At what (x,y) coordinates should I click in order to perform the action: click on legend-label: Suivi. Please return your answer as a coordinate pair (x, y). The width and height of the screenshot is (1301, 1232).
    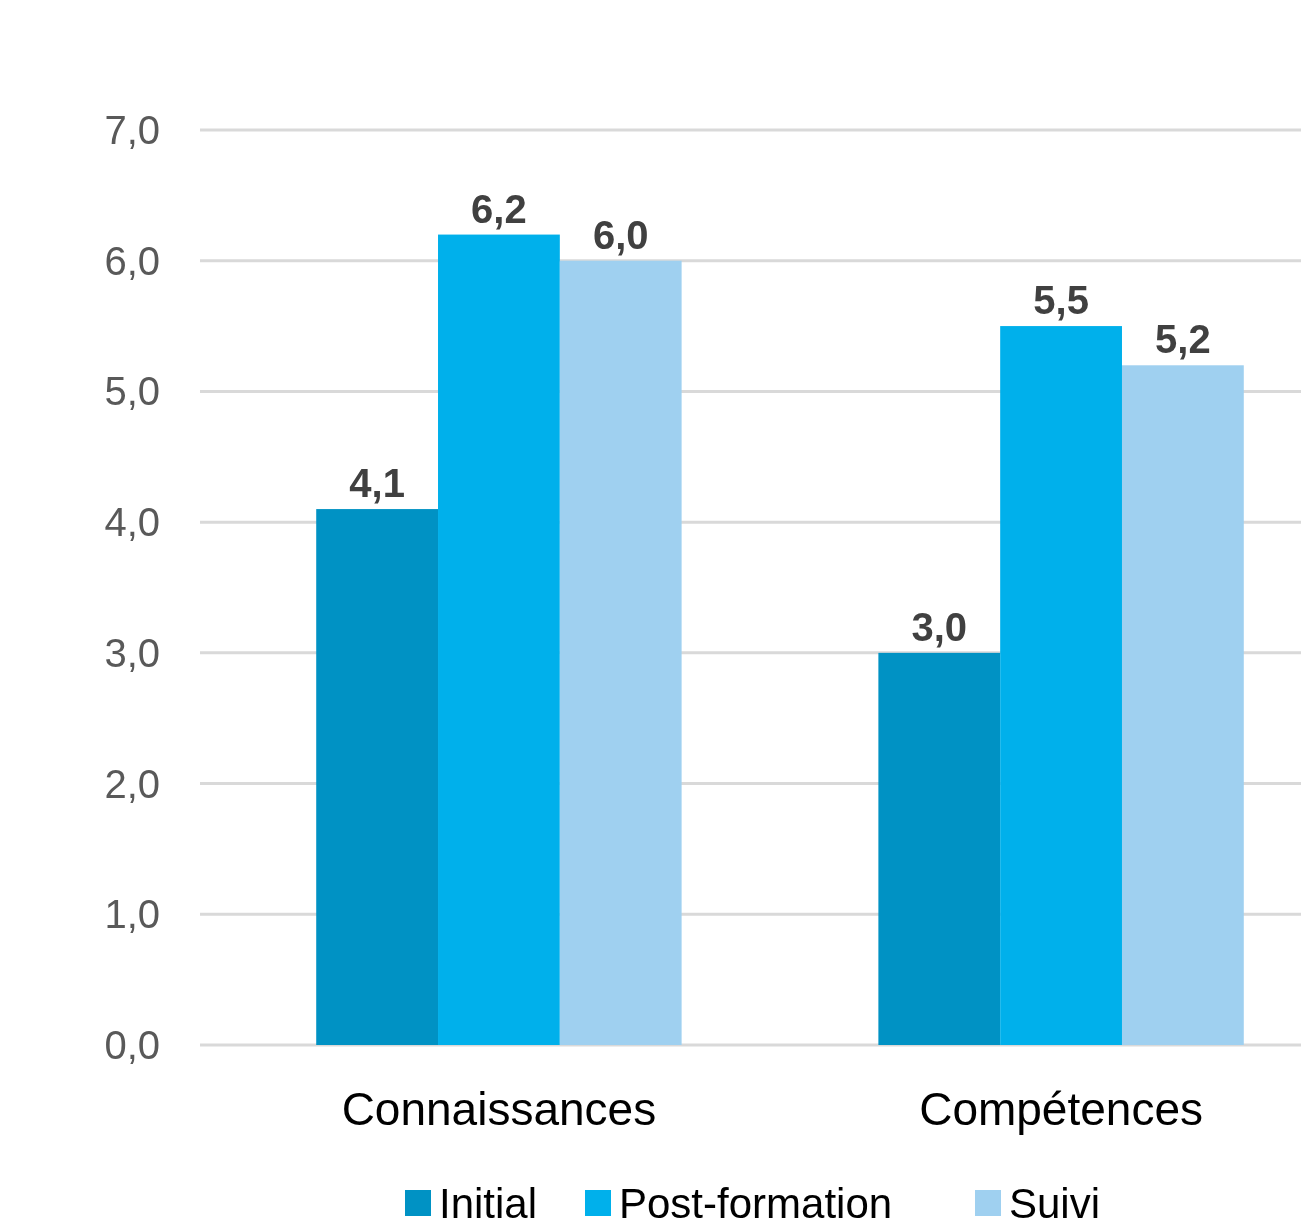
    Looking at the image, I should click on (1055, 1203).